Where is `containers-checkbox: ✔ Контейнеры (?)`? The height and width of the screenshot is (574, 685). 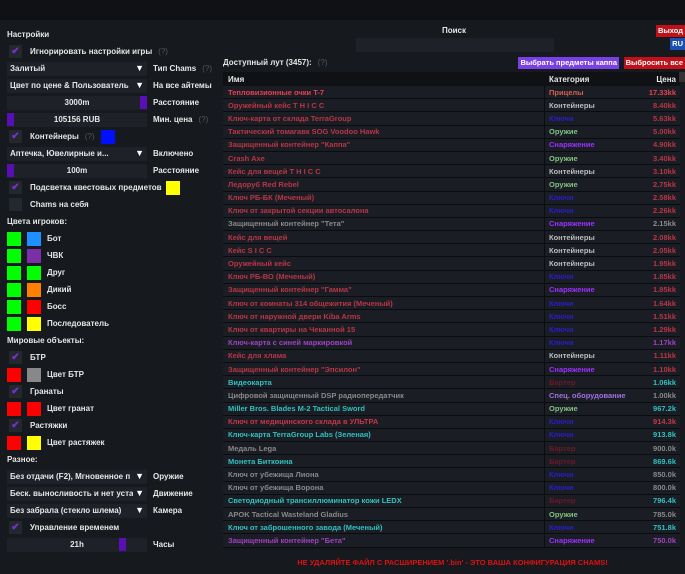 containers-checkbox: ✔ Контейнеры (?) is located at coordinates (113, 136).